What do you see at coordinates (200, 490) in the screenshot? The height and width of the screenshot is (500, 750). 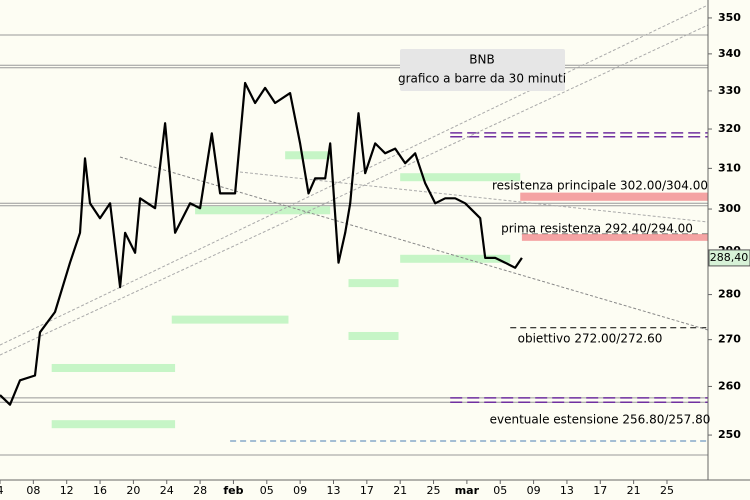 I see `x-tick-label: 28` at bounding box center [200, 490].